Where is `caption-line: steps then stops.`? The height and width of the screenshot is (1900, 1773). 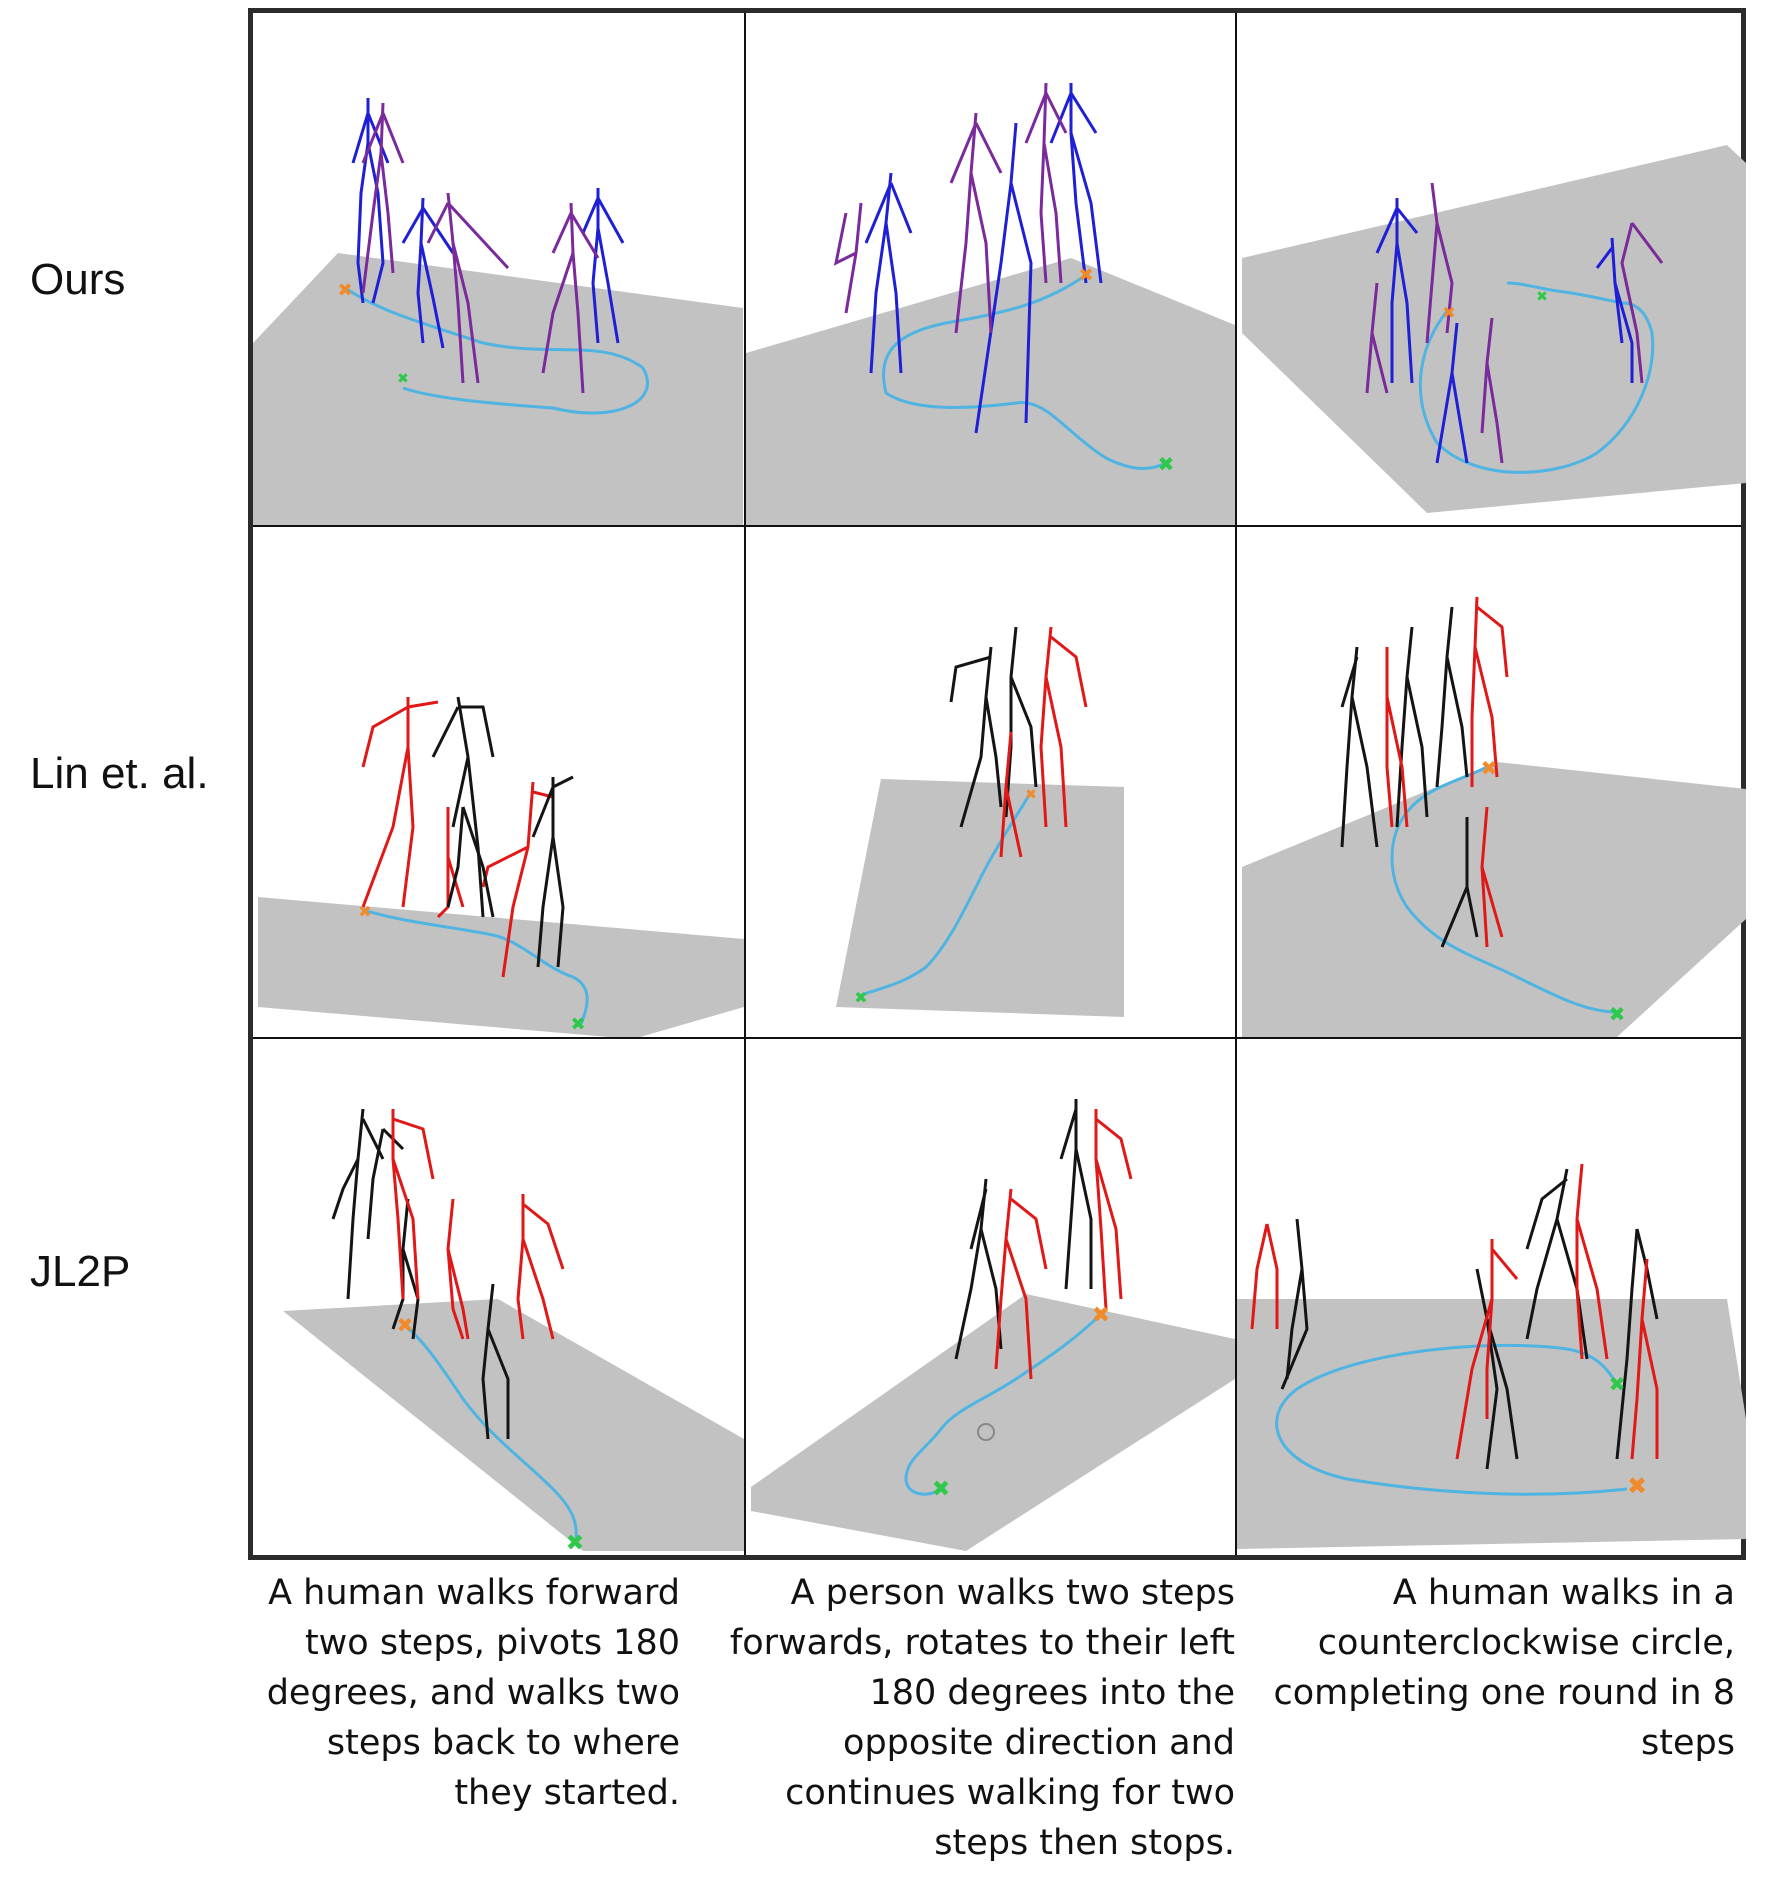
caption-line: steps then stops. is located at coordinates (1084, 1843).